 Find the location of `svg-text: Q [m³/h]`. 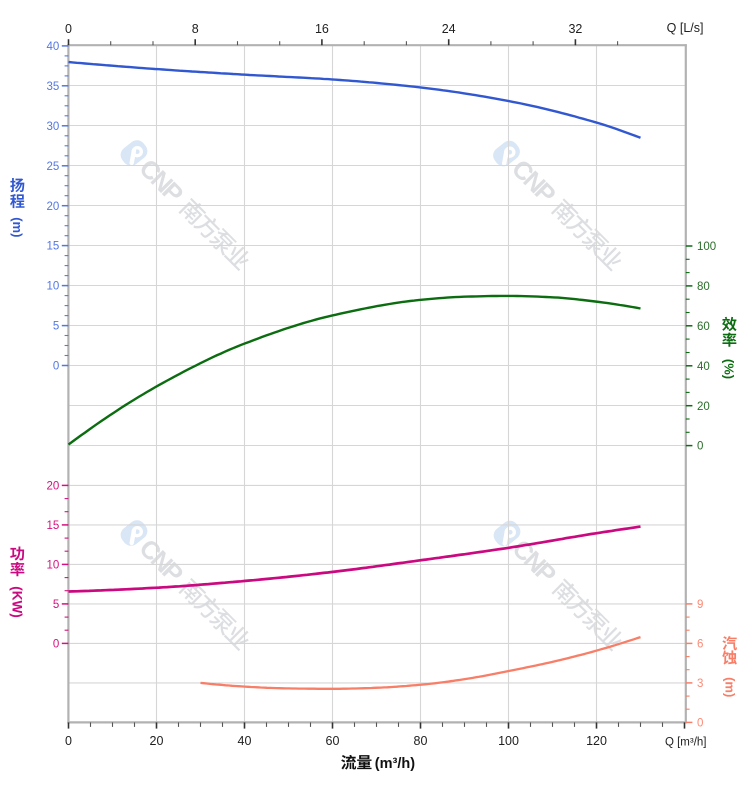

svg-text: Q [m³/h] is located at coordinates (686, 742).